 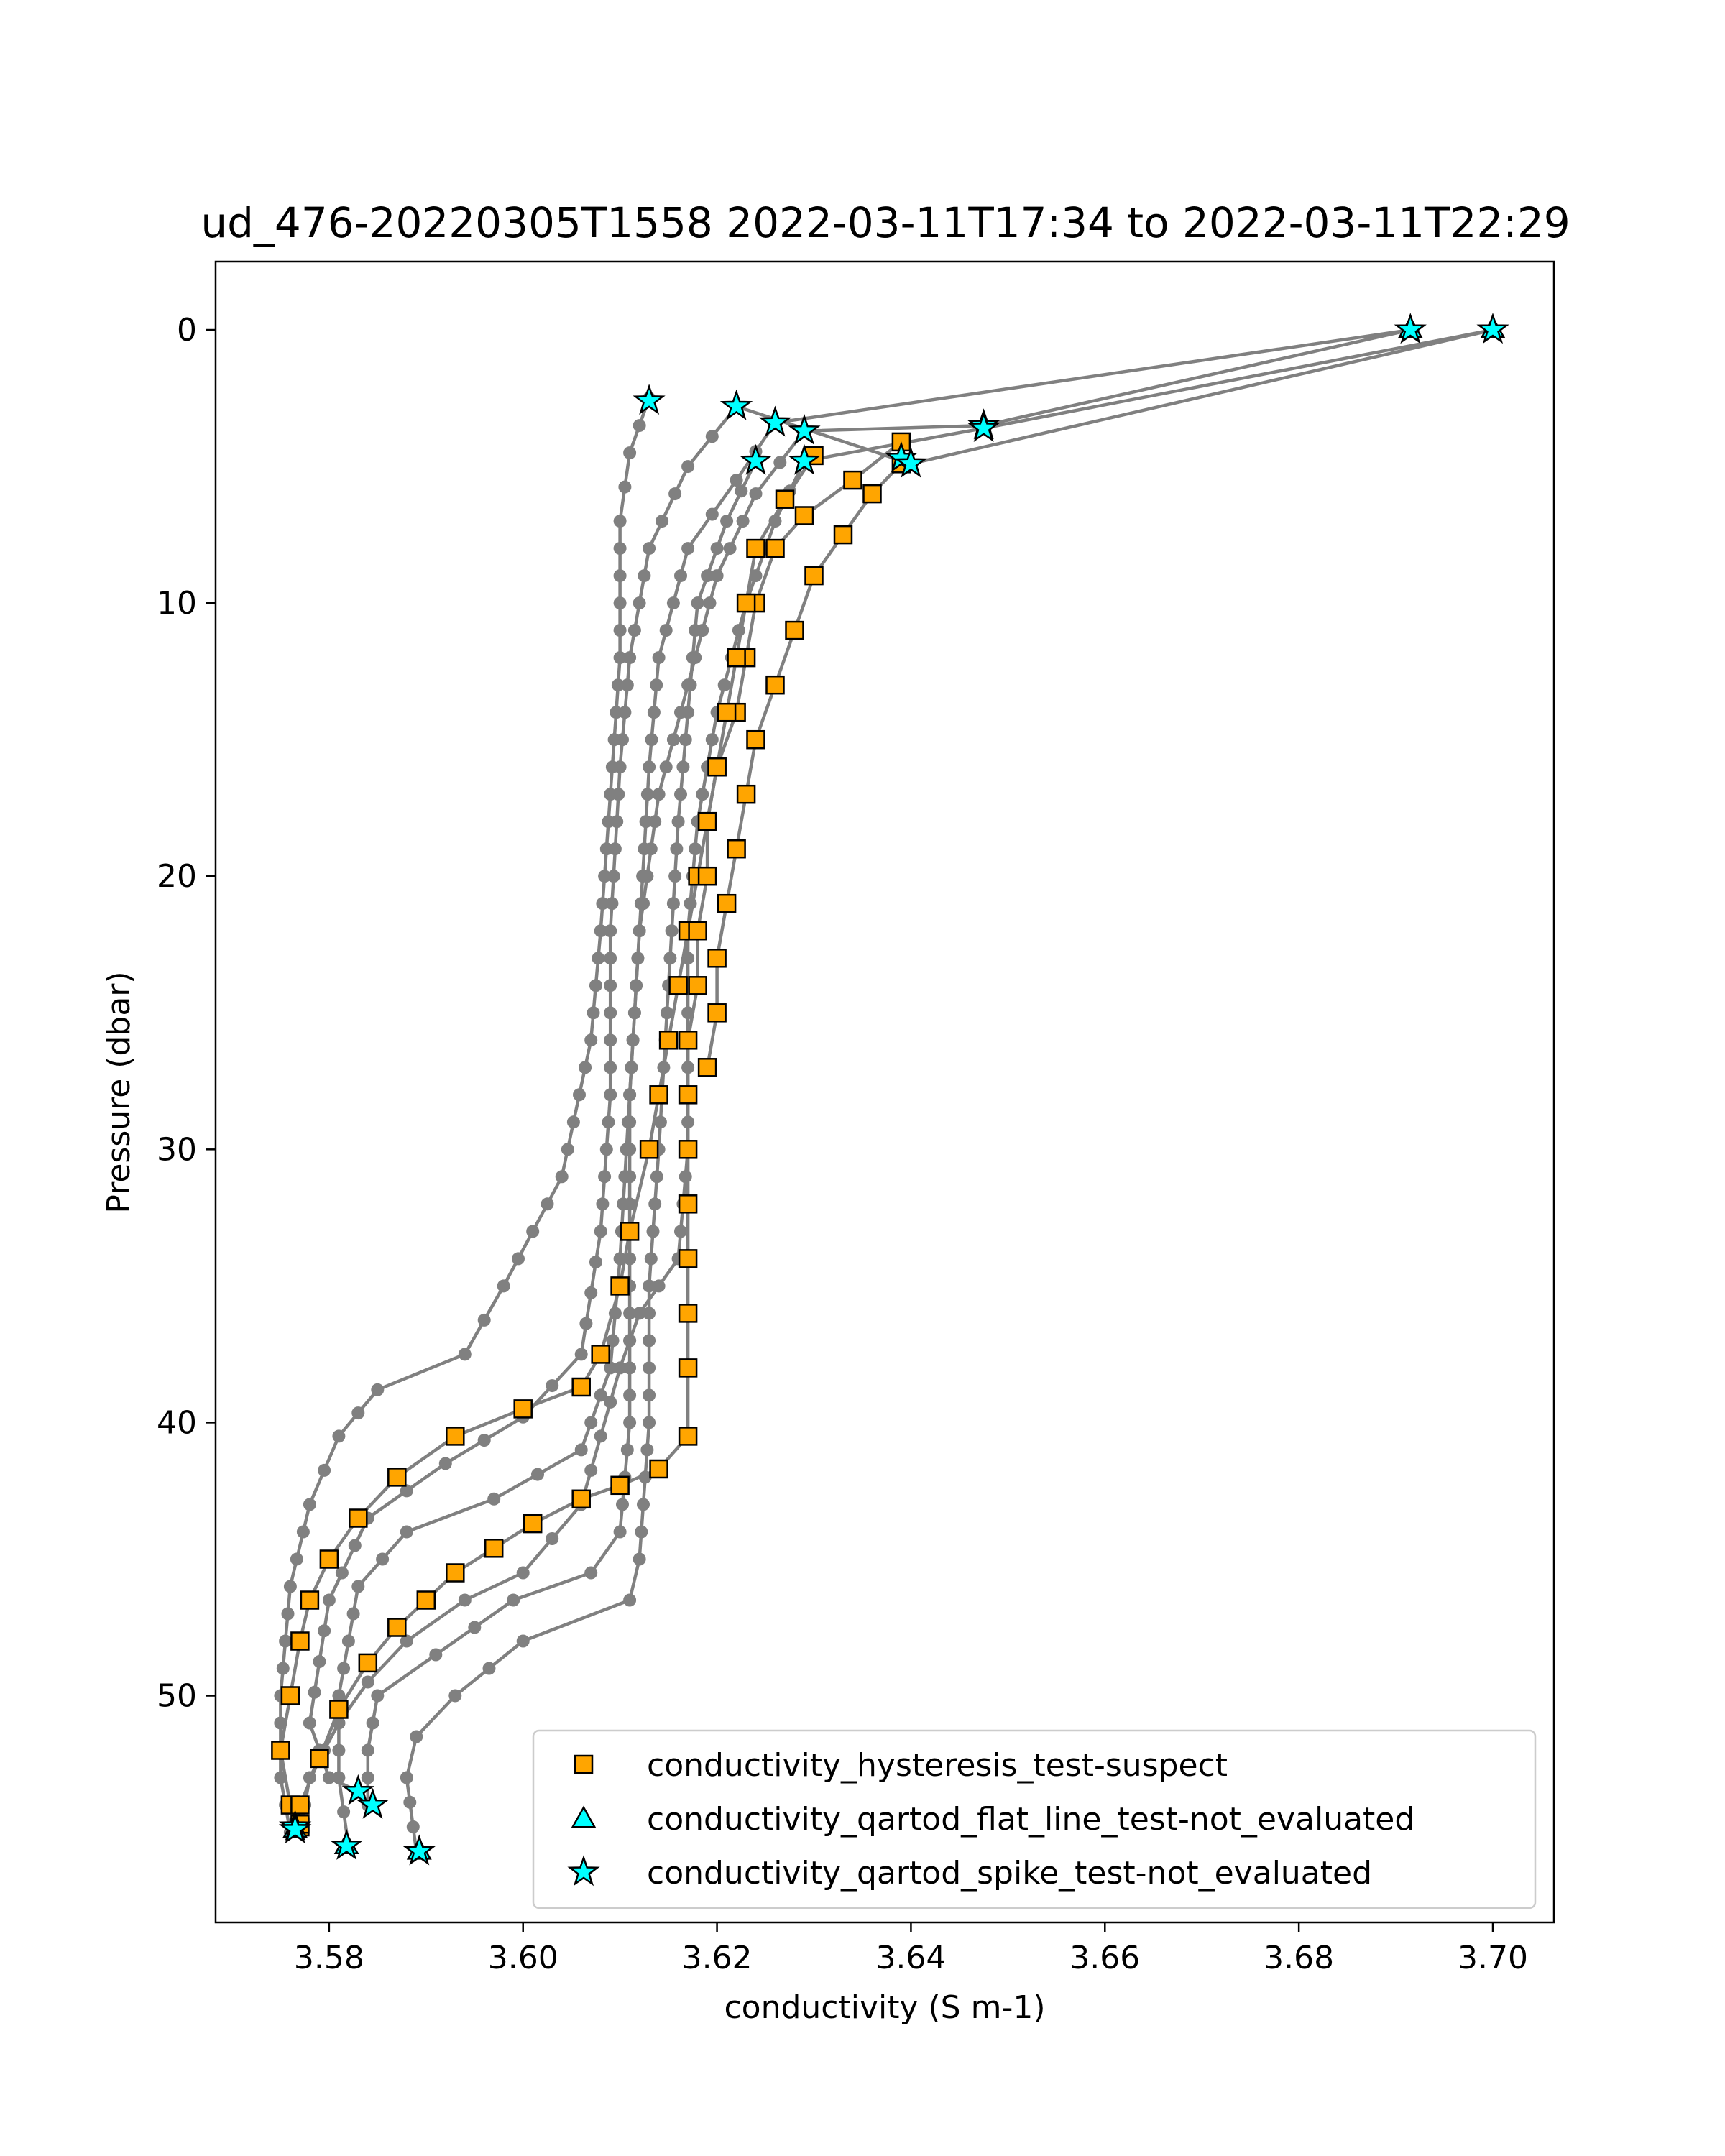 What do you see at coordinates (937, 1765) in the screenshot?
I see `legend-label-1: conductivity_hysteresis_test-suspect` at bounding box center [937, 1765].